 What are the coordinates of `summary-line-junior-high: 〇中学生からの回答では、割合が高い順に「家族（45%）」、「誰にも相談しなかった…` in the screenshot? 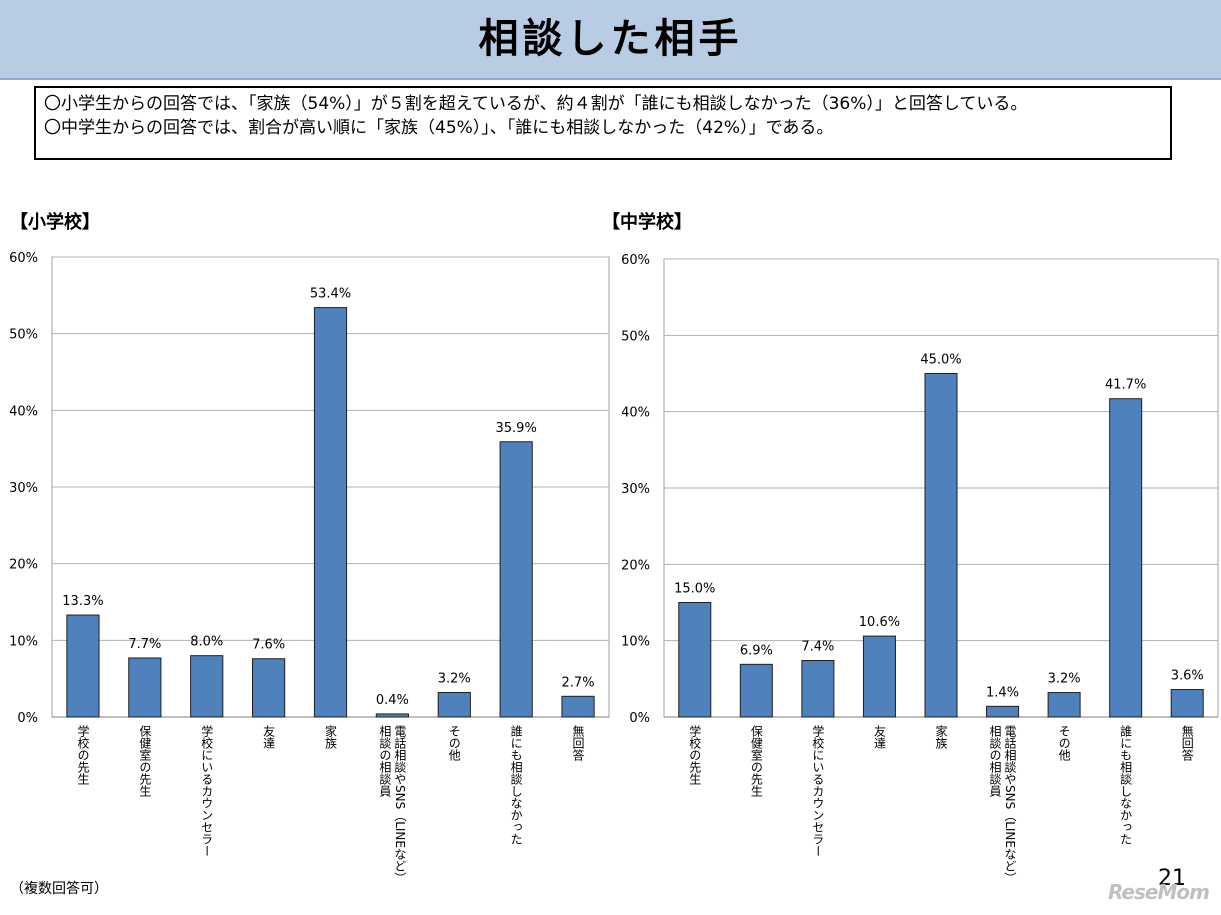 It's located at (439, 128).